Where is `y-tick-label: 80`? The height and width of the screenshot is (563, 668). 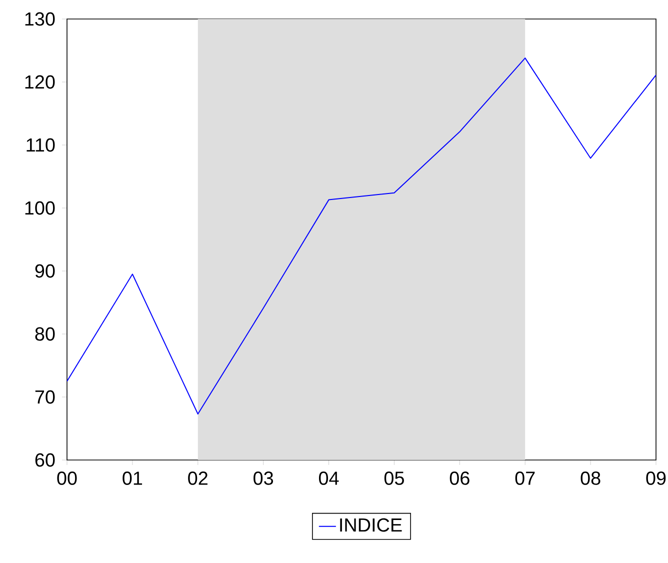 y-tick-label: 80 is located at coordinates (45, 334).